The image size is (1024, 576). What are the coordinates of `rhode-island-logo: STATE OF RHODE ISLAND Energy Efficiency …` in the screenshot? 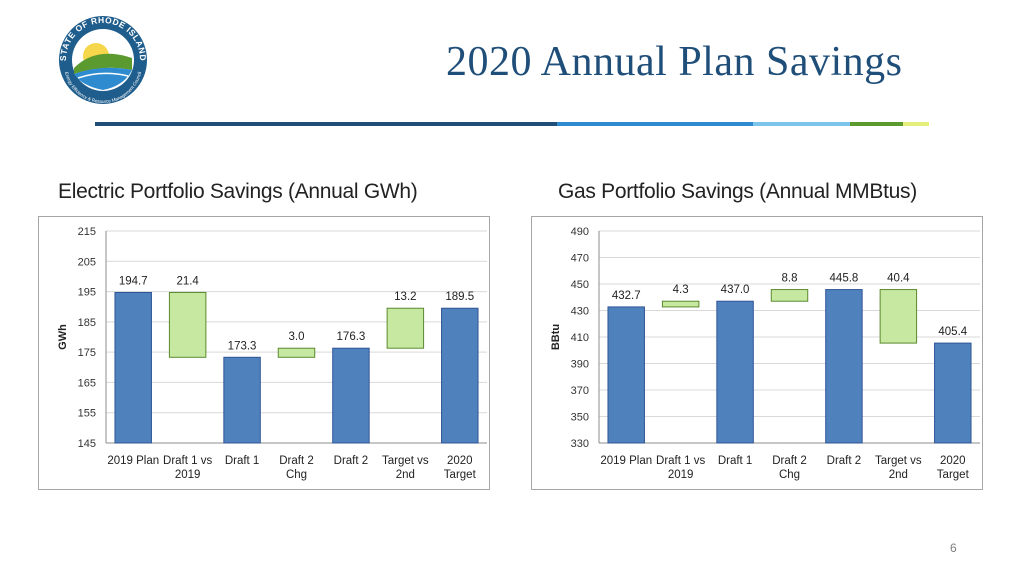 It's located at (103, 59).